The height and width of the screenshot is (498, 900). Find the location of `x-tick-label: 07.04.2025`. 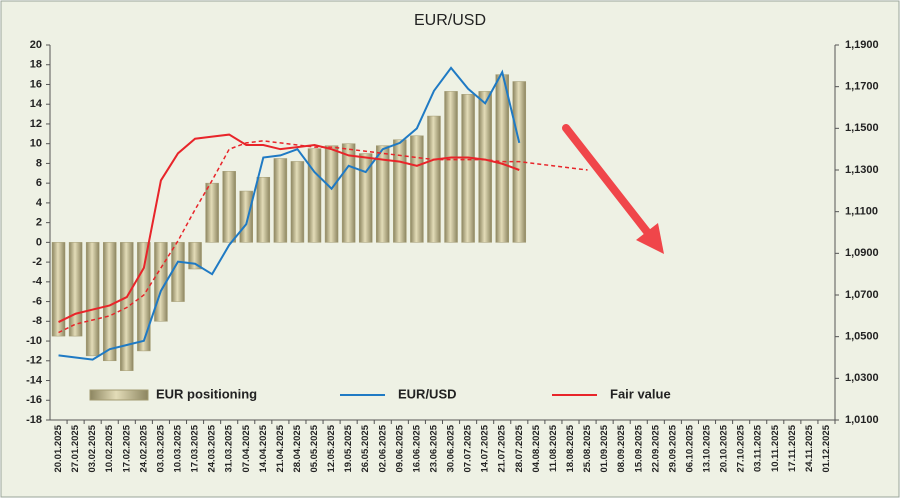

x-tick-label: 07.04.2025 is located at coordinates (246, 448).